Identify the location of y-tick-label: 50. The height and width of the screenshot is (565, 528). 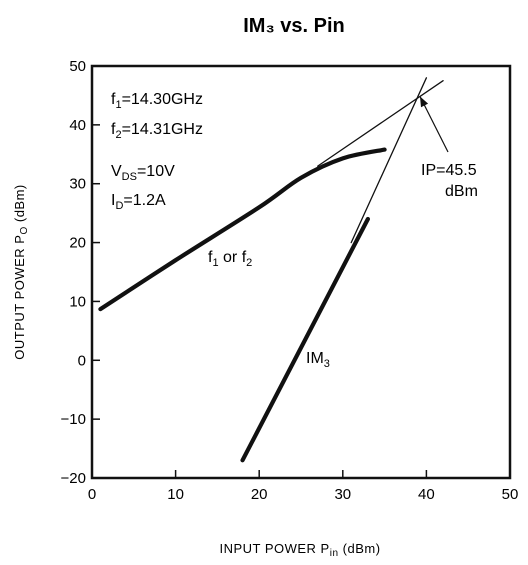
(77, 66).